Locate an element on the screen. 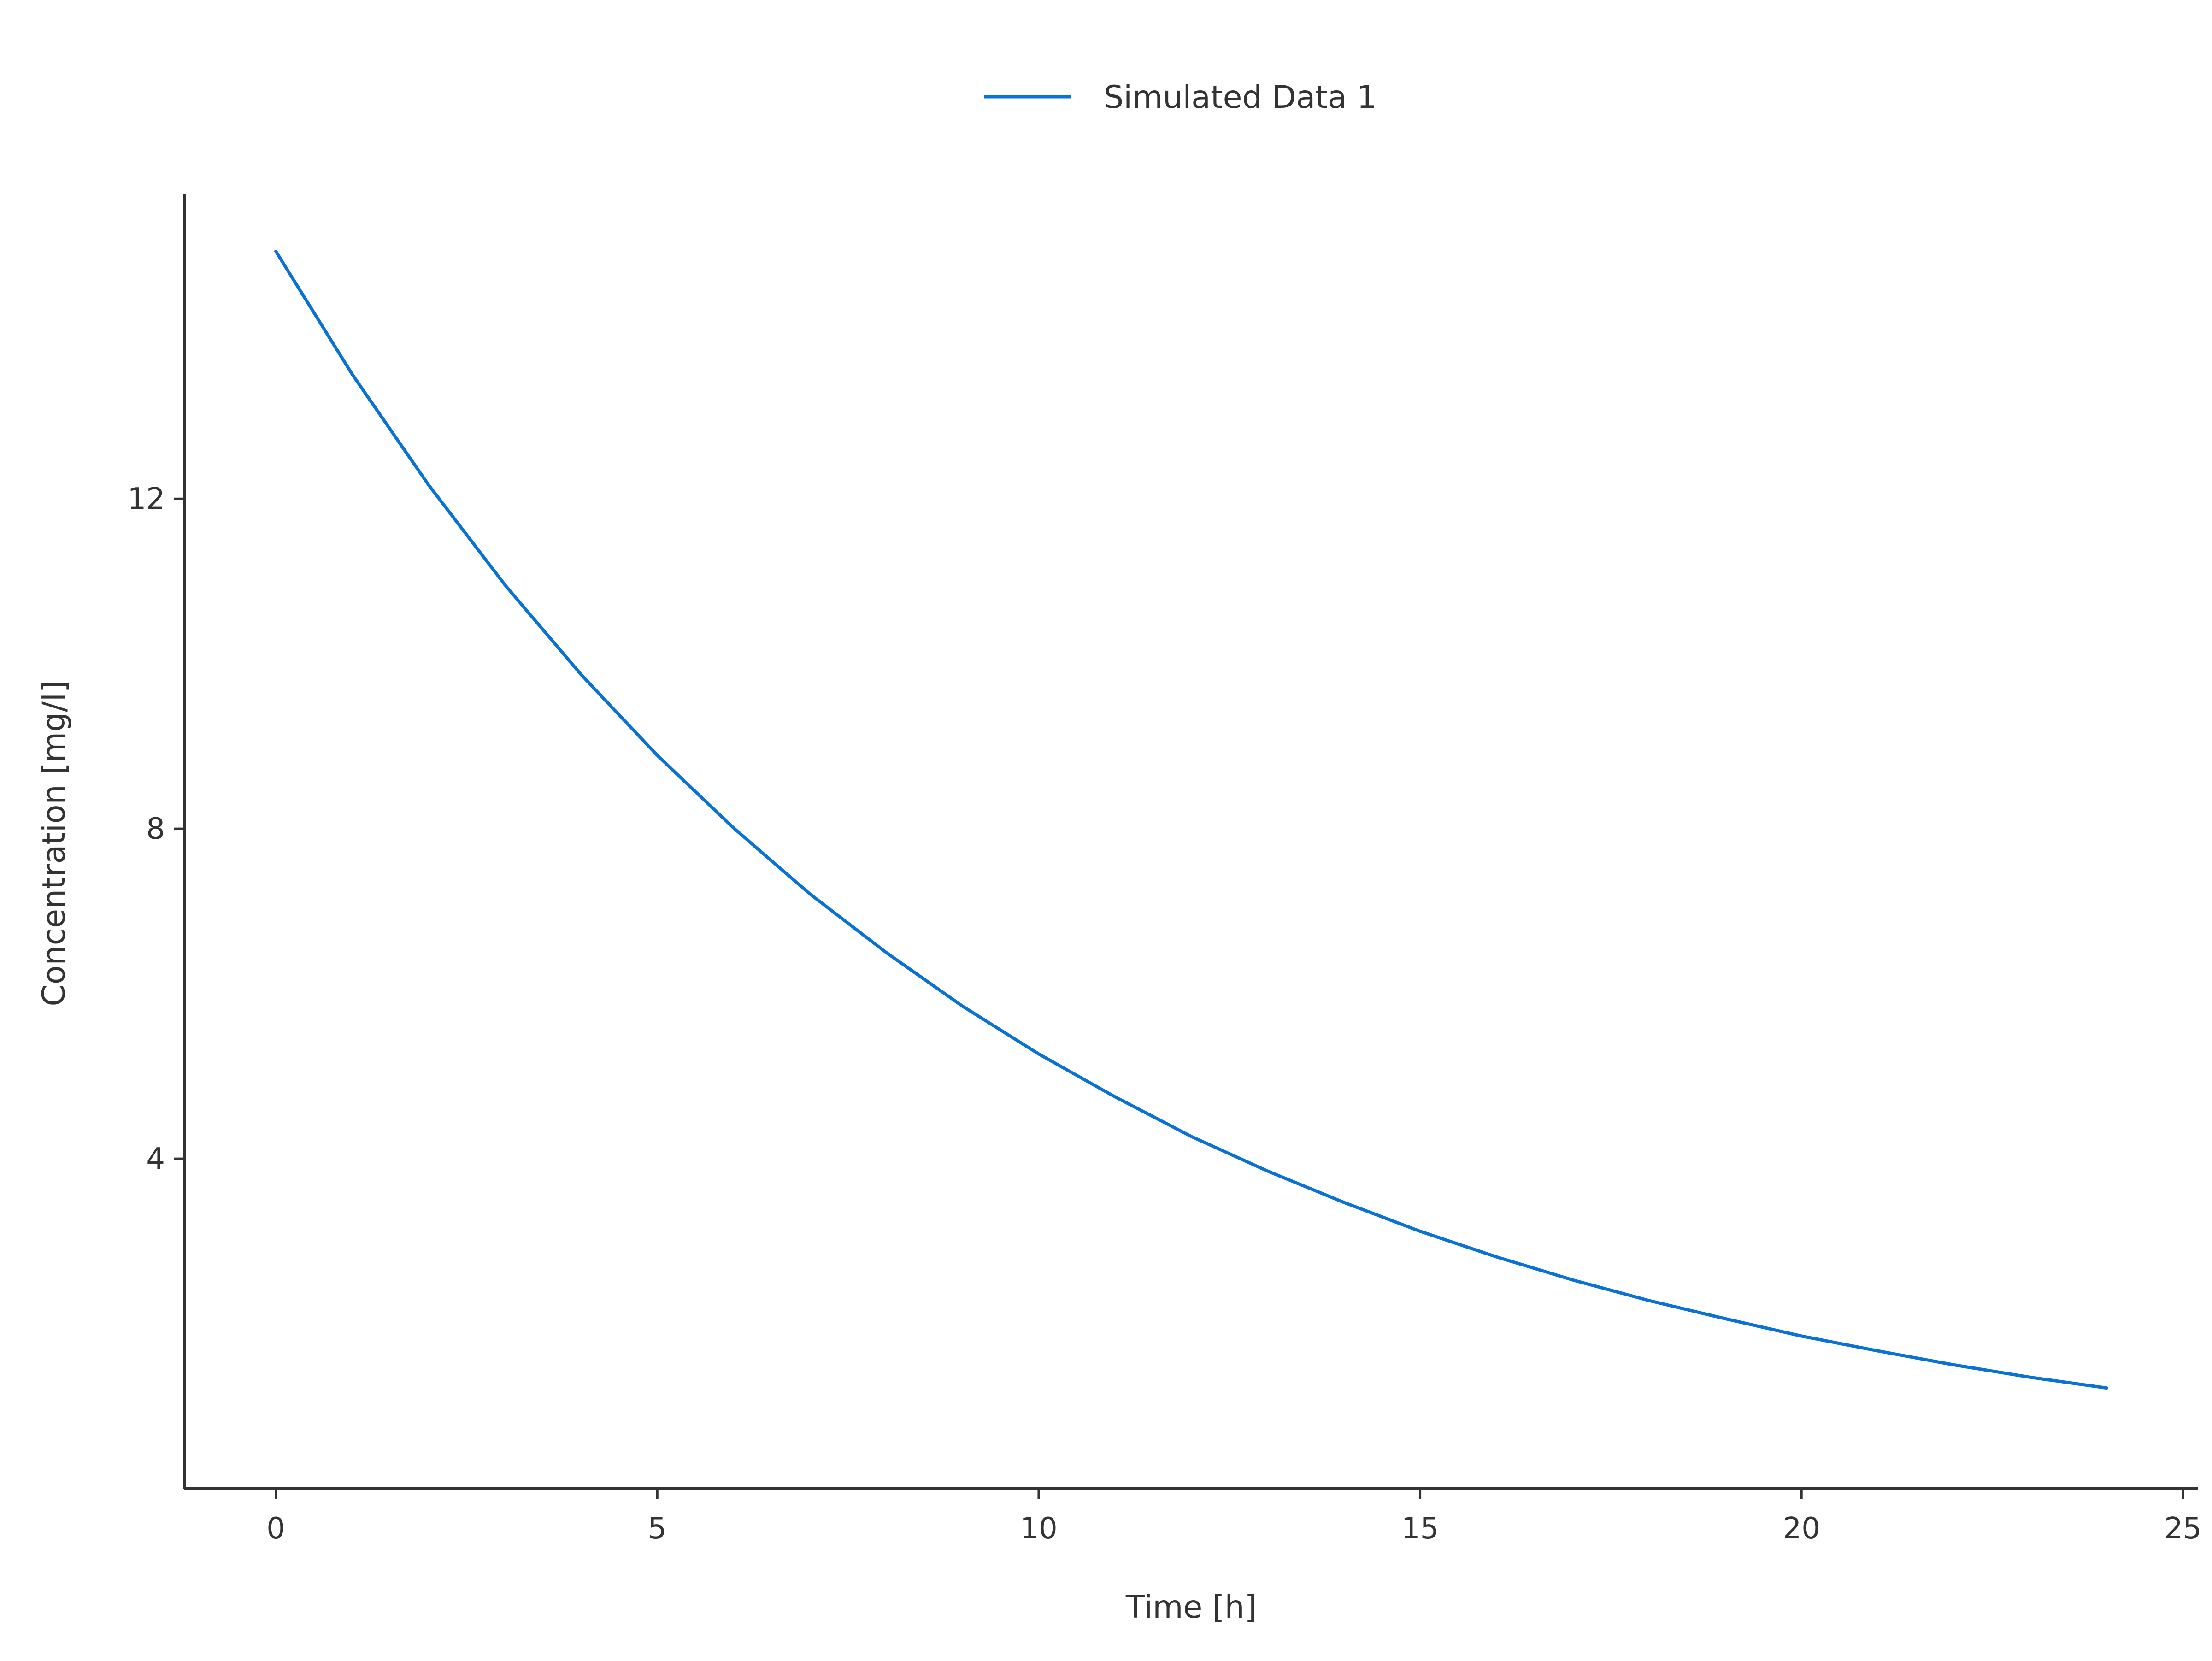 The image size is (2212, 1661). legend: Simulated Data 1 is located at coordinates (1180, 97).